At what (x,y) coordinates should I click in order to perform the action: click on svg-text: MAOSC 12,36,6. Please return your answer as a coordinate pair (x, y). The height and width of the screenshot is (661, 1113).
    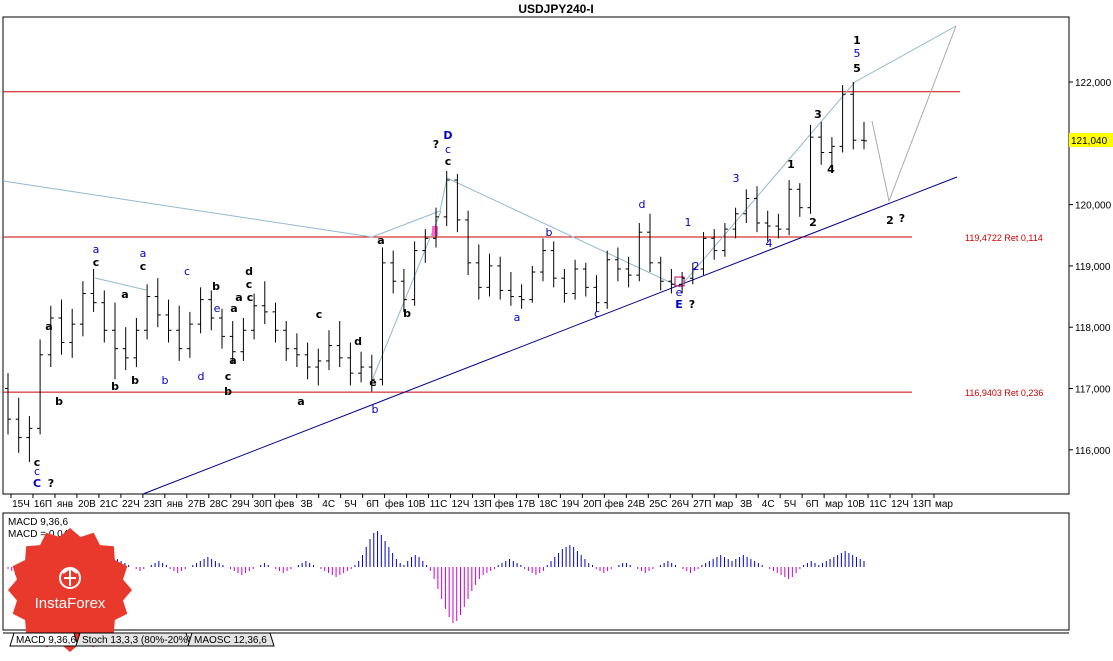
    Looking at the image, I should click on (230, 640).